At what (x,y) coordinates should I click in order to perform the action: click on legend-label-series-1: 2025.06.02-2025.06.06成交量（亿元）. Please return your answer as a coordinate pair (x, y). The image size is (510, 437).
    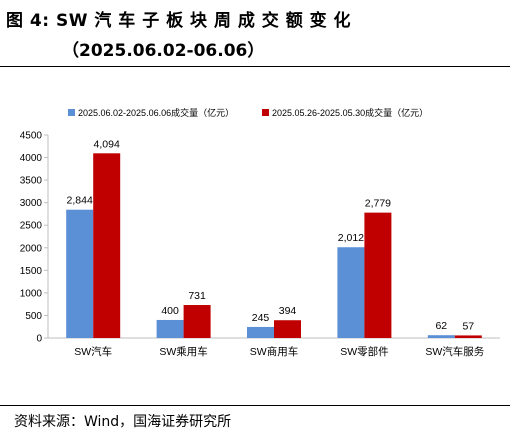
    Looking at the image, I should click on (156, 112).